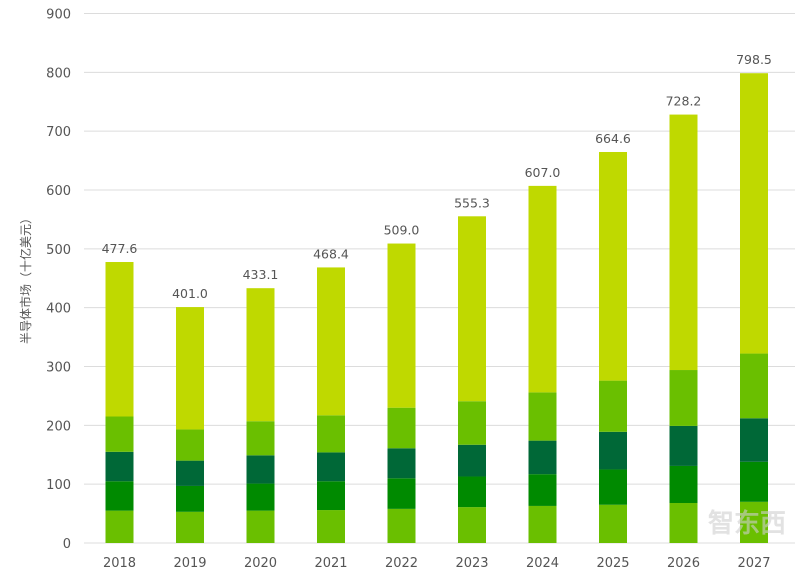 Image resolution: width=800 pixels, height=585 pixels. Describe the element at coordinates (330, 563) in the screenshot. I see `x-tick-label: 2021` at that location.